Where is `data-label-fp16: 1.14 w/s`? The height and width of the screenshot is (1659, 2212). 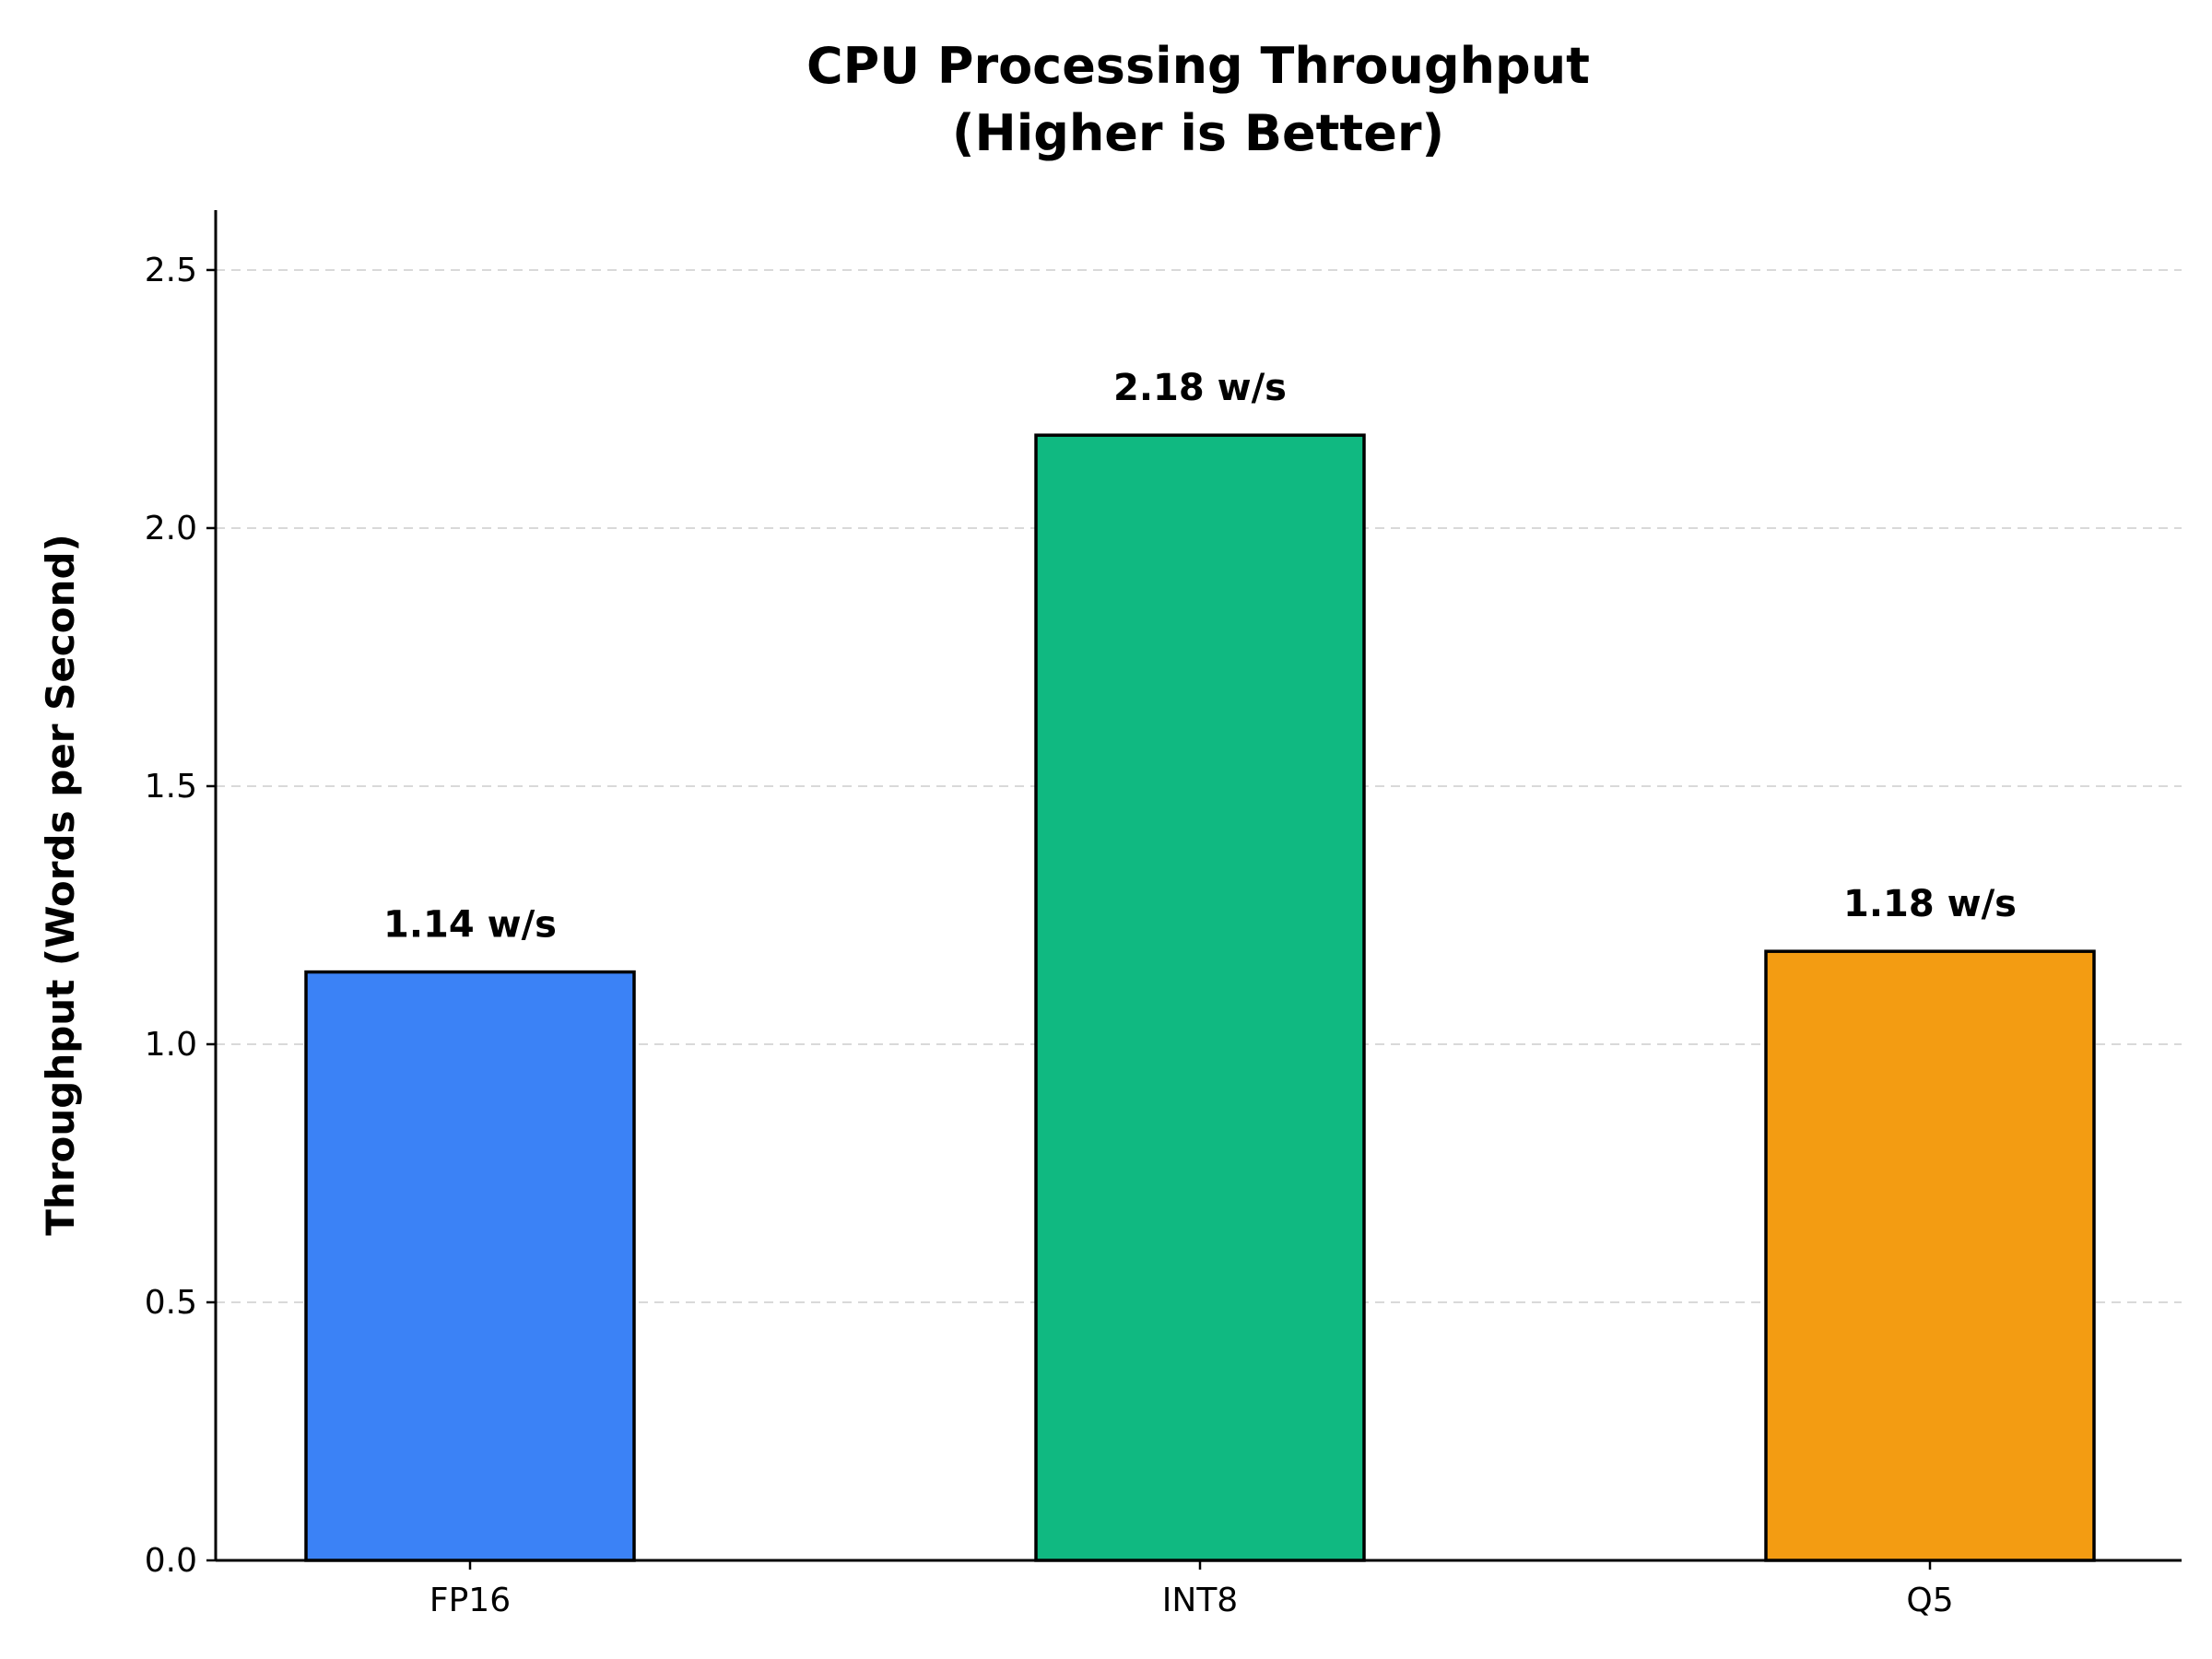
data-label-fp16: 1.14 w/s is located at coordinates (470, 925).